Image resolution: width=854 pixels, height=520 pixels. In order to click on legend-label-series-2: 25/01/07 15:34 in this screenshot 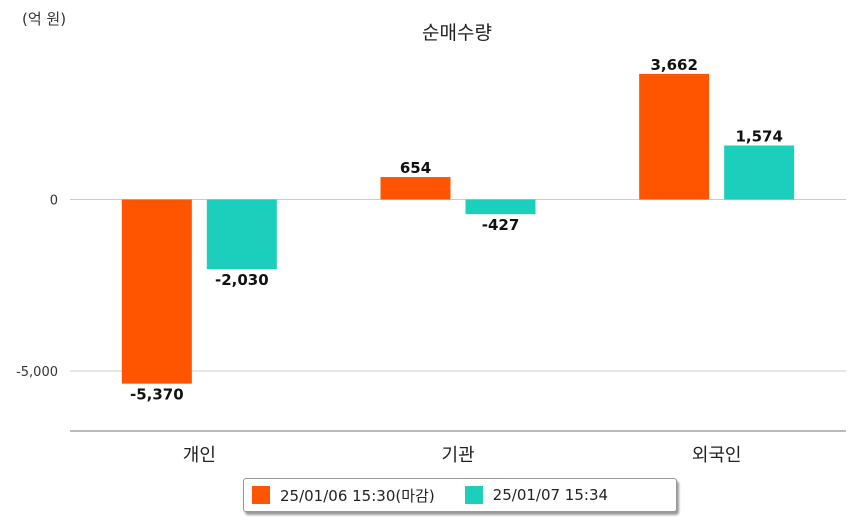, I will do `click(550, 495)`.